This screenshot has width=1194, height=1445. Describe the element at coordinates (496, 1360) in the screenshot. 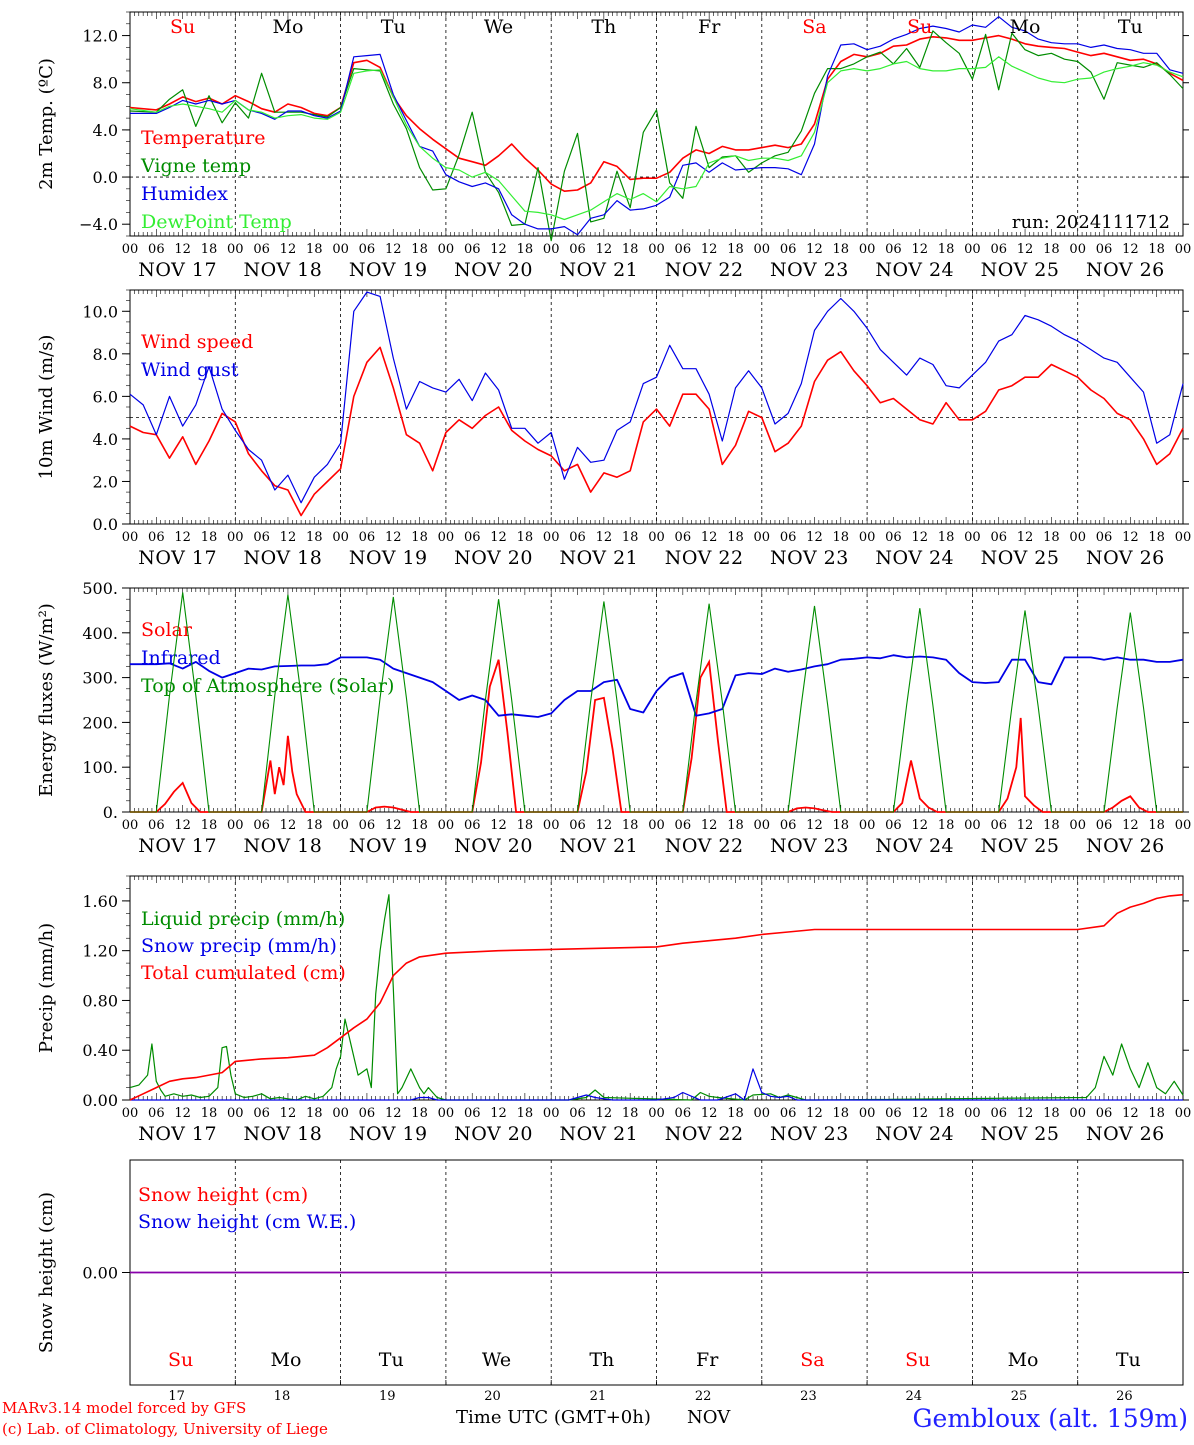

I see `weekday-label: We` at that location.